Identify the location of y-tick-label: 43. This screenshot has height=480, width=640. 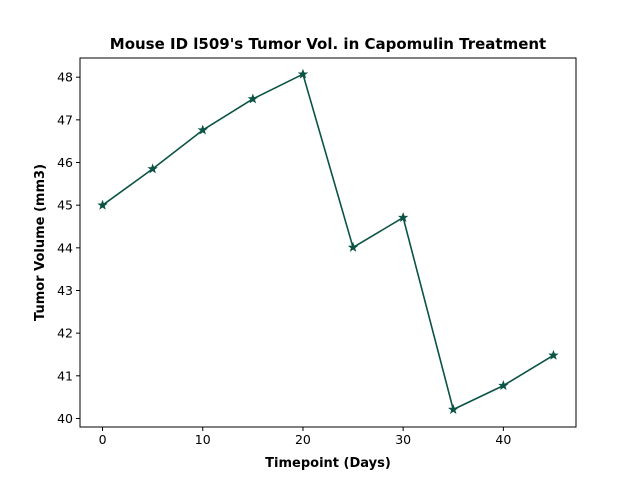
(65, 290).